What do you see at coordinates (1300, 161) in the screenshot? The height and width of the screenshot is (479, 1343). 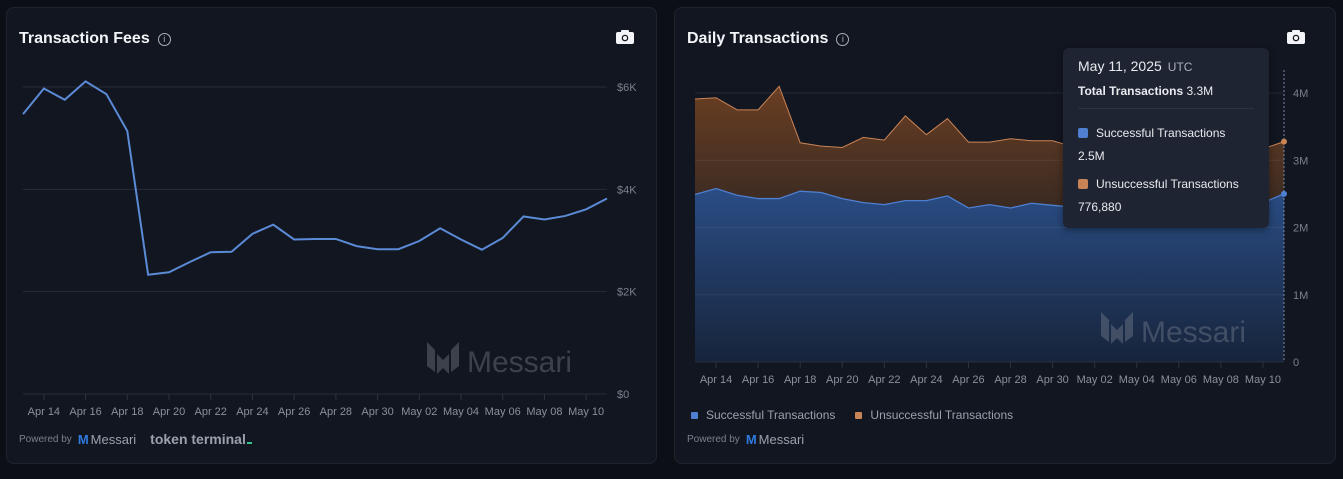 I see `y-tick-label: 3M` at bounding box center [1300, 161].